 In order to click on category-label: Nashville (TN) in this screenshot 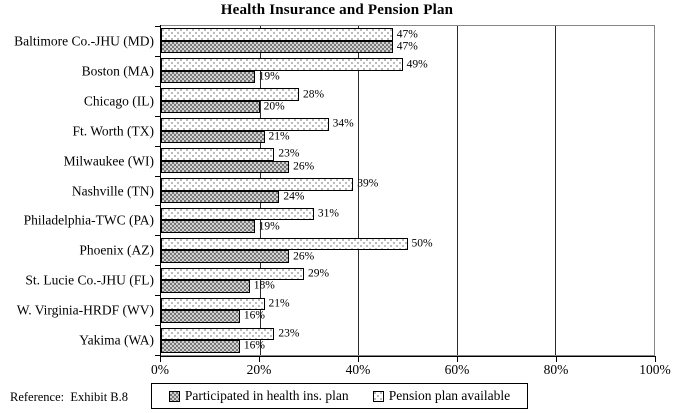, I will do `click(112, 190)`.